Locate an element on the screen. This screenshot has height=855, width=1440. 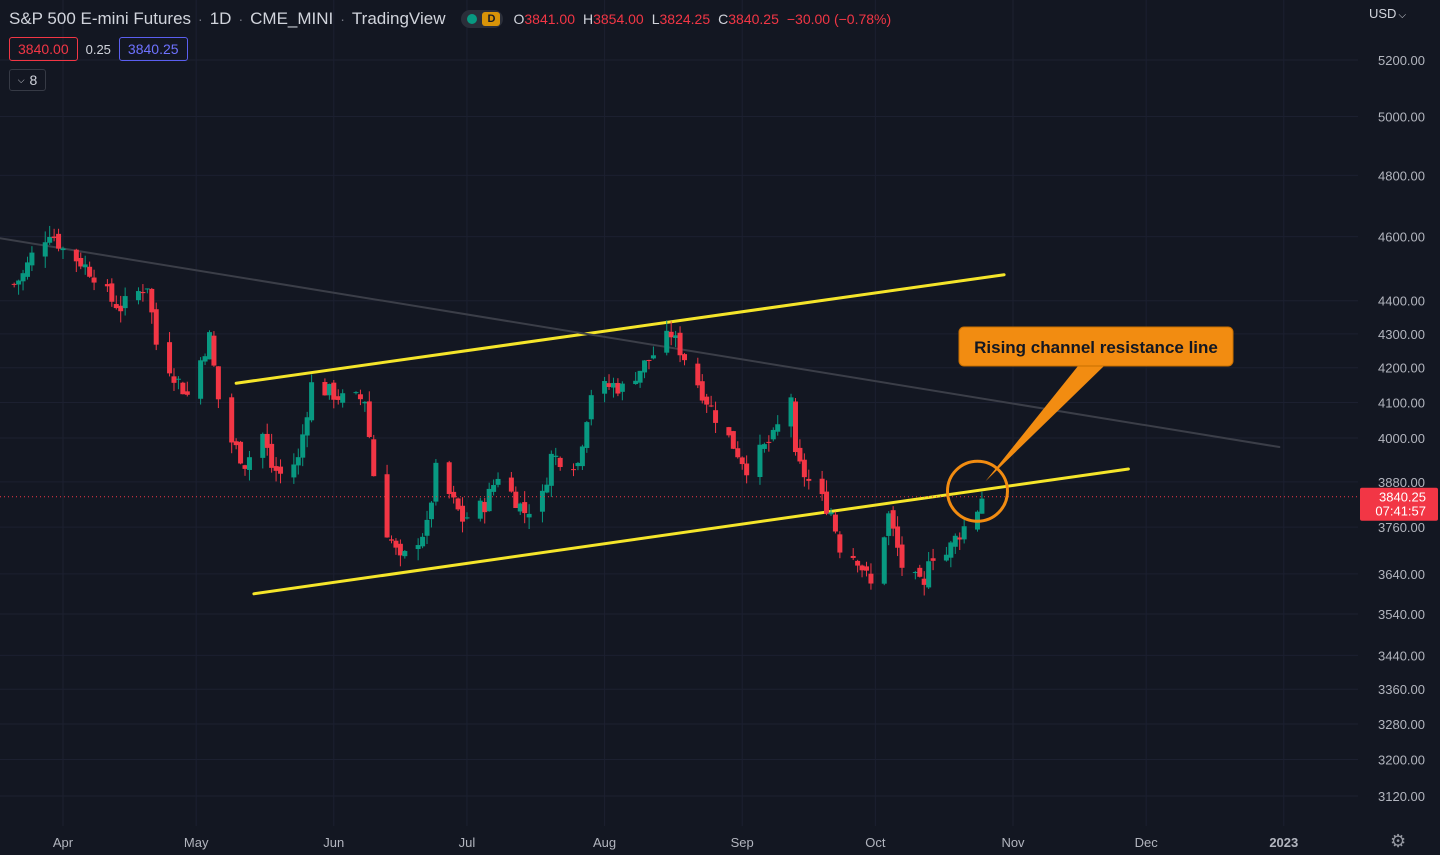
time-axis-tick-label: Sep is located at coordinates (742, 842).